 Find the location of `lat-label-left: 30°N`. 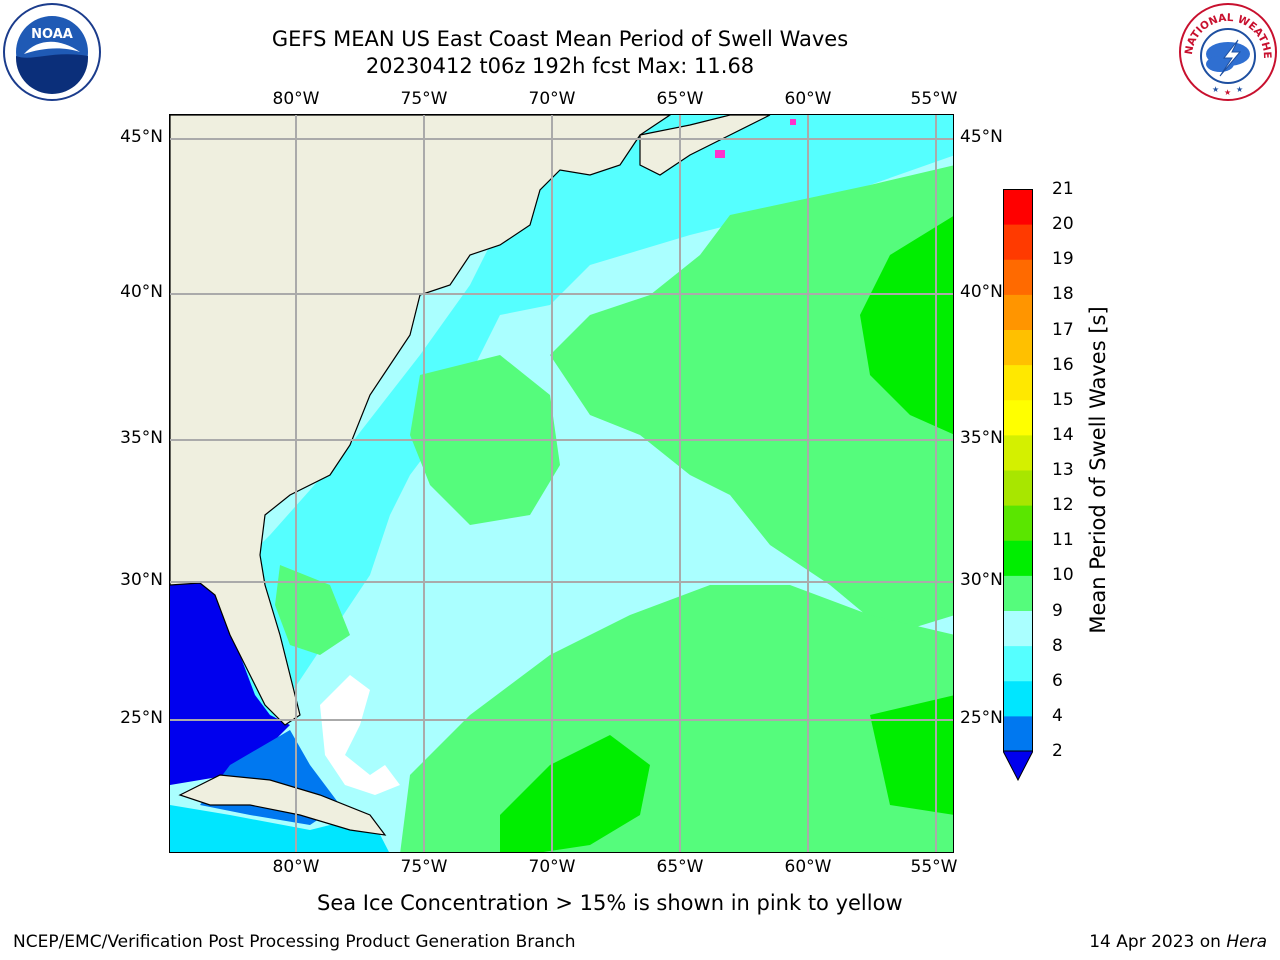

lat-label-left: 30°N is located at coordinates (141, 580).